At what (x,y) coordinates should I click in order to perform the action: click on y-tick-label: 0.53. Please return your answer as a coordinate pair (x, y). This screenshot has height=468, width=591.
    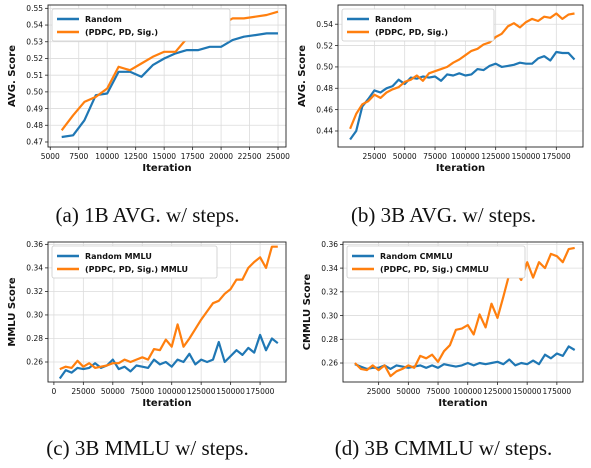
    Looking at the image, I should click on (34, 41).